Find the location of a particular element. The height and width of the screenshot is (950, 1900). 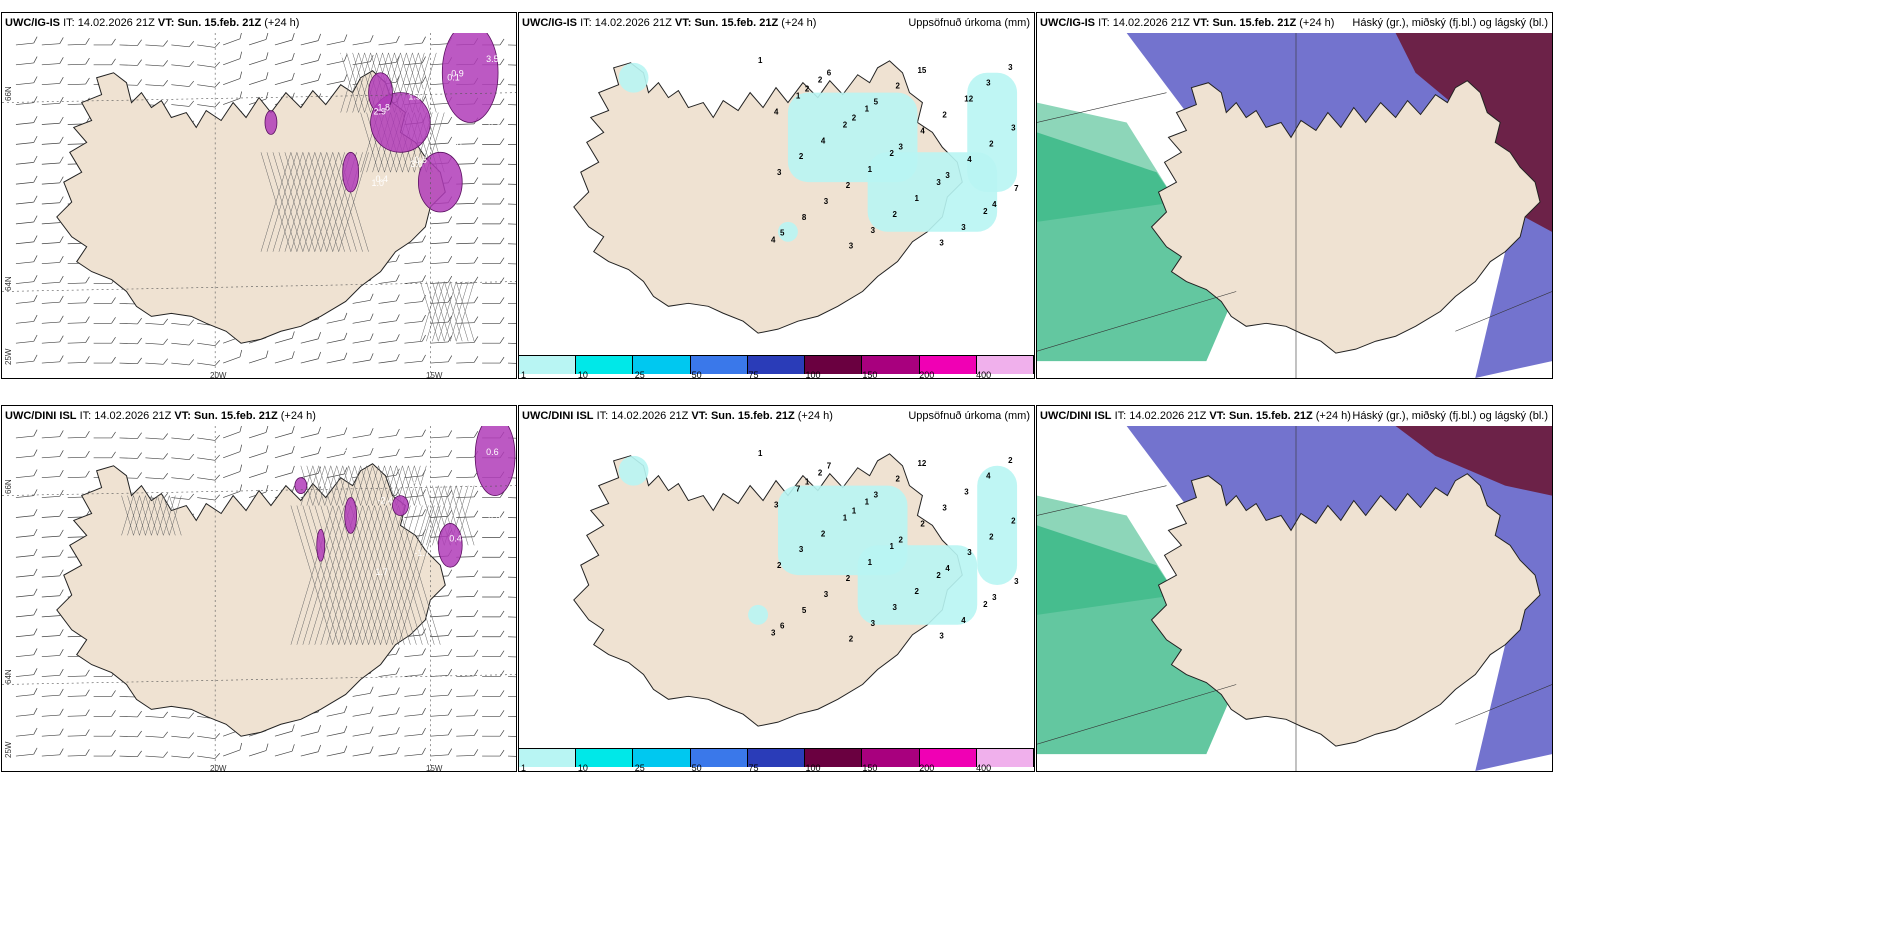

colorbar-tick-label: 50 is located at coordinates (696, 374).